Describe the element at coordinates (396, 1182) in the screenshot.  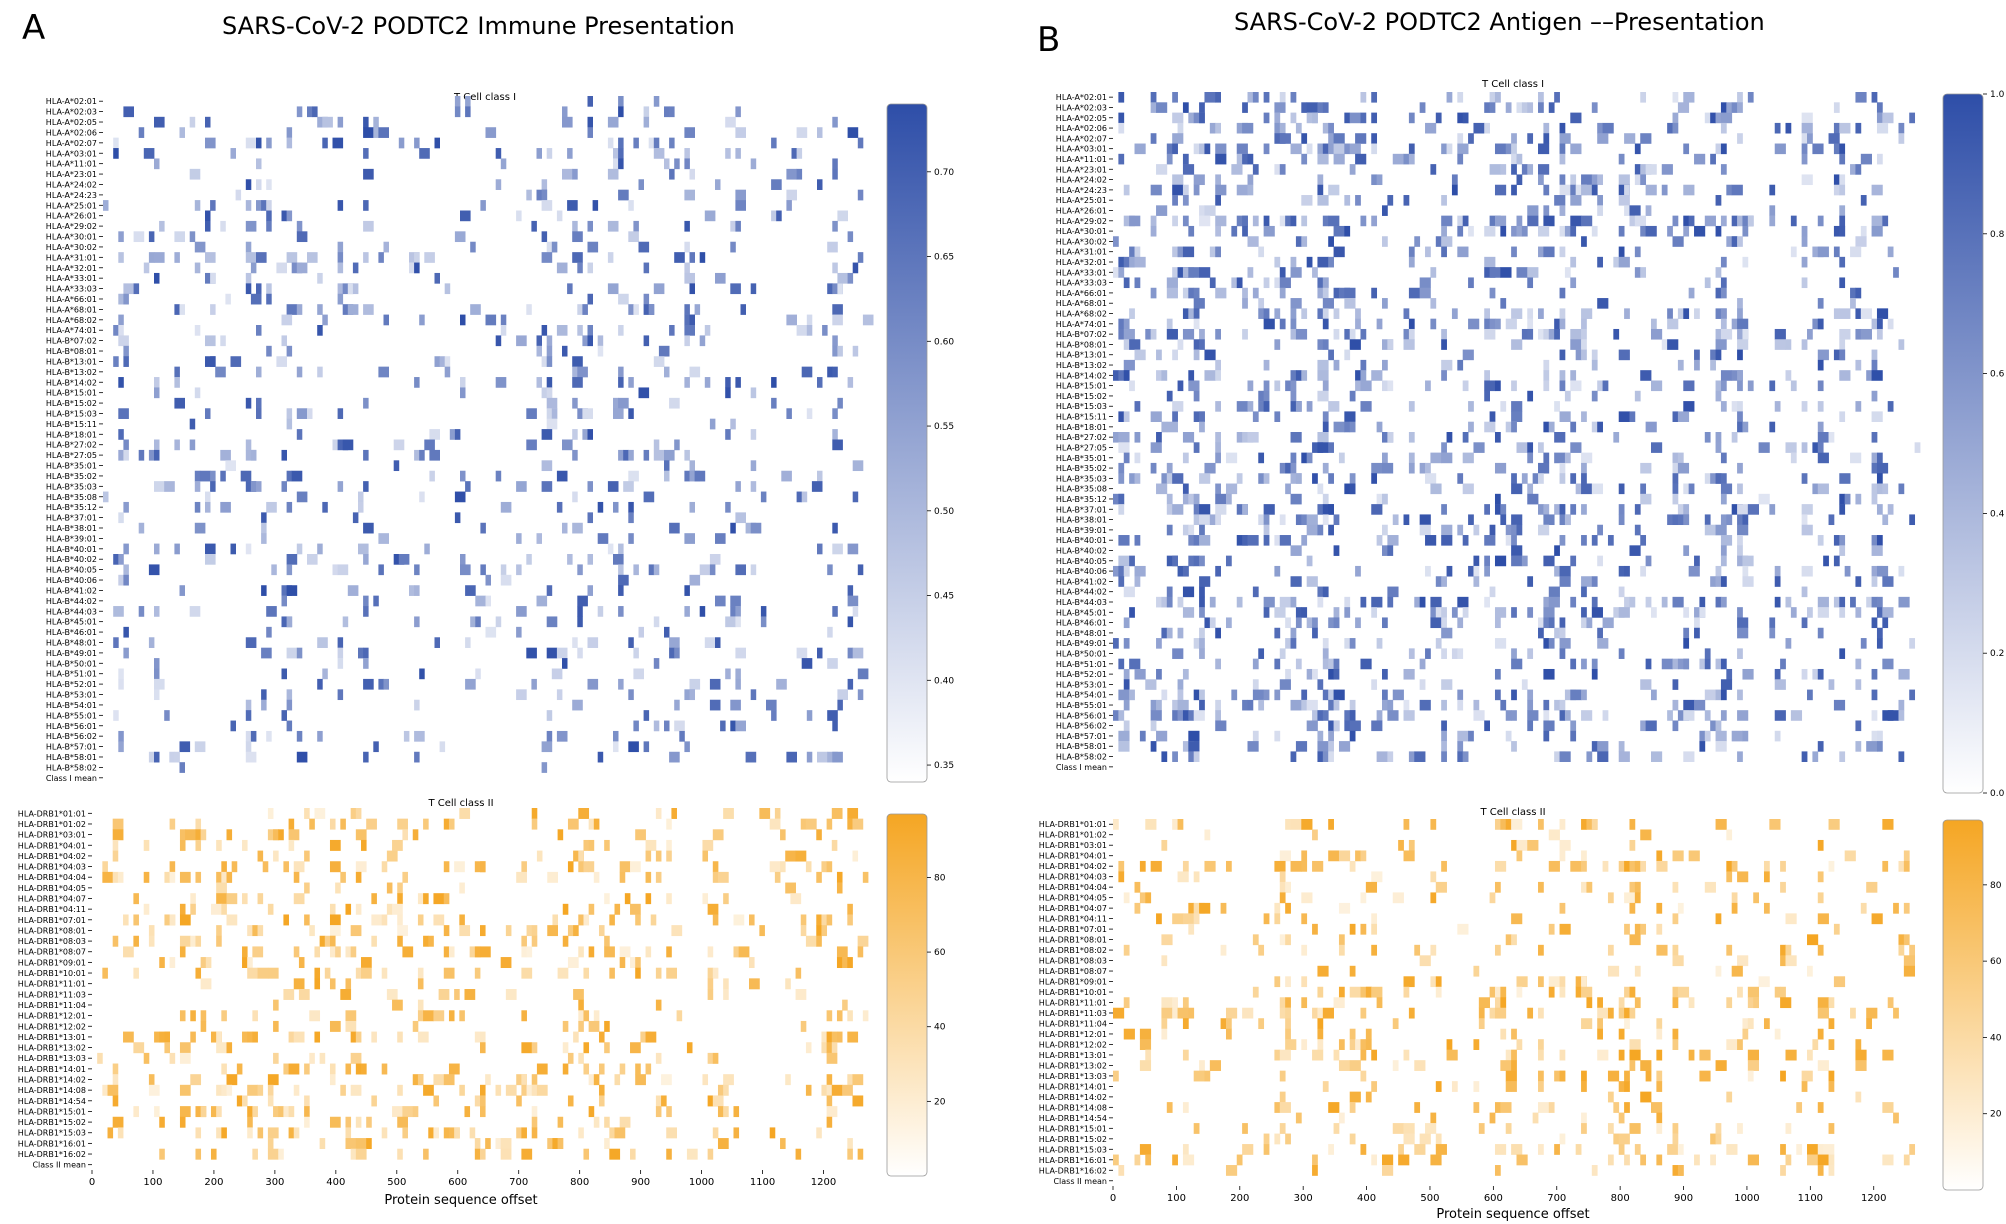
I see `x-tick-label: 500` at that location.